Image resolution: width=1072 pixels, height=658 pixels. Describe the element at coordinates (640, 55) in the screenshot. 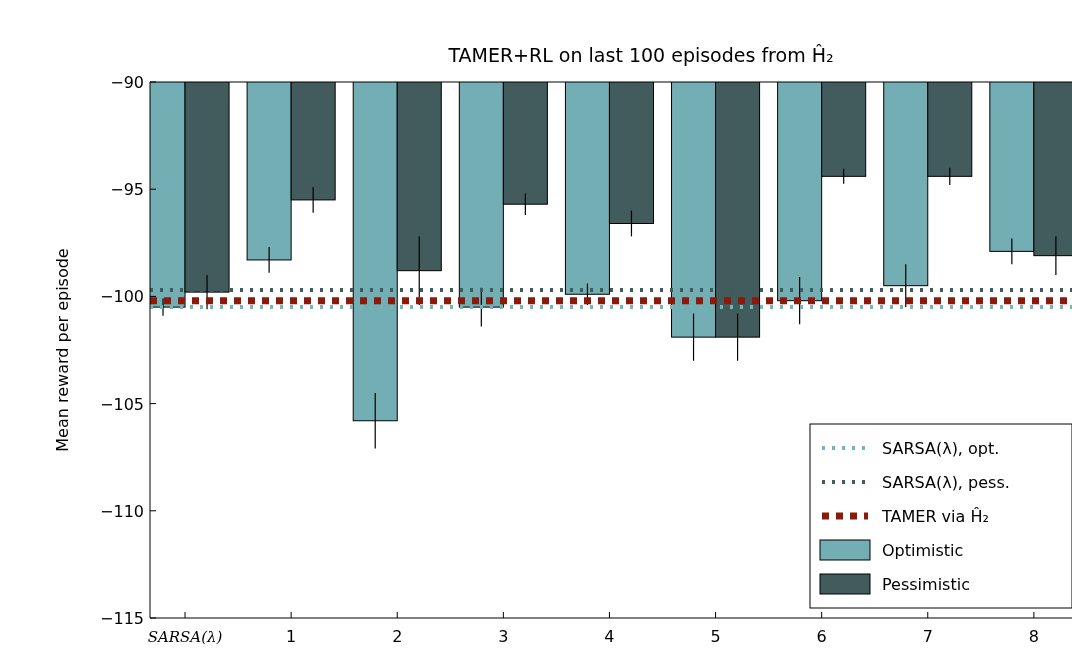

I see `chart-title: TAMER+RL on last 100 episodes from Ĥ₂` at that location.